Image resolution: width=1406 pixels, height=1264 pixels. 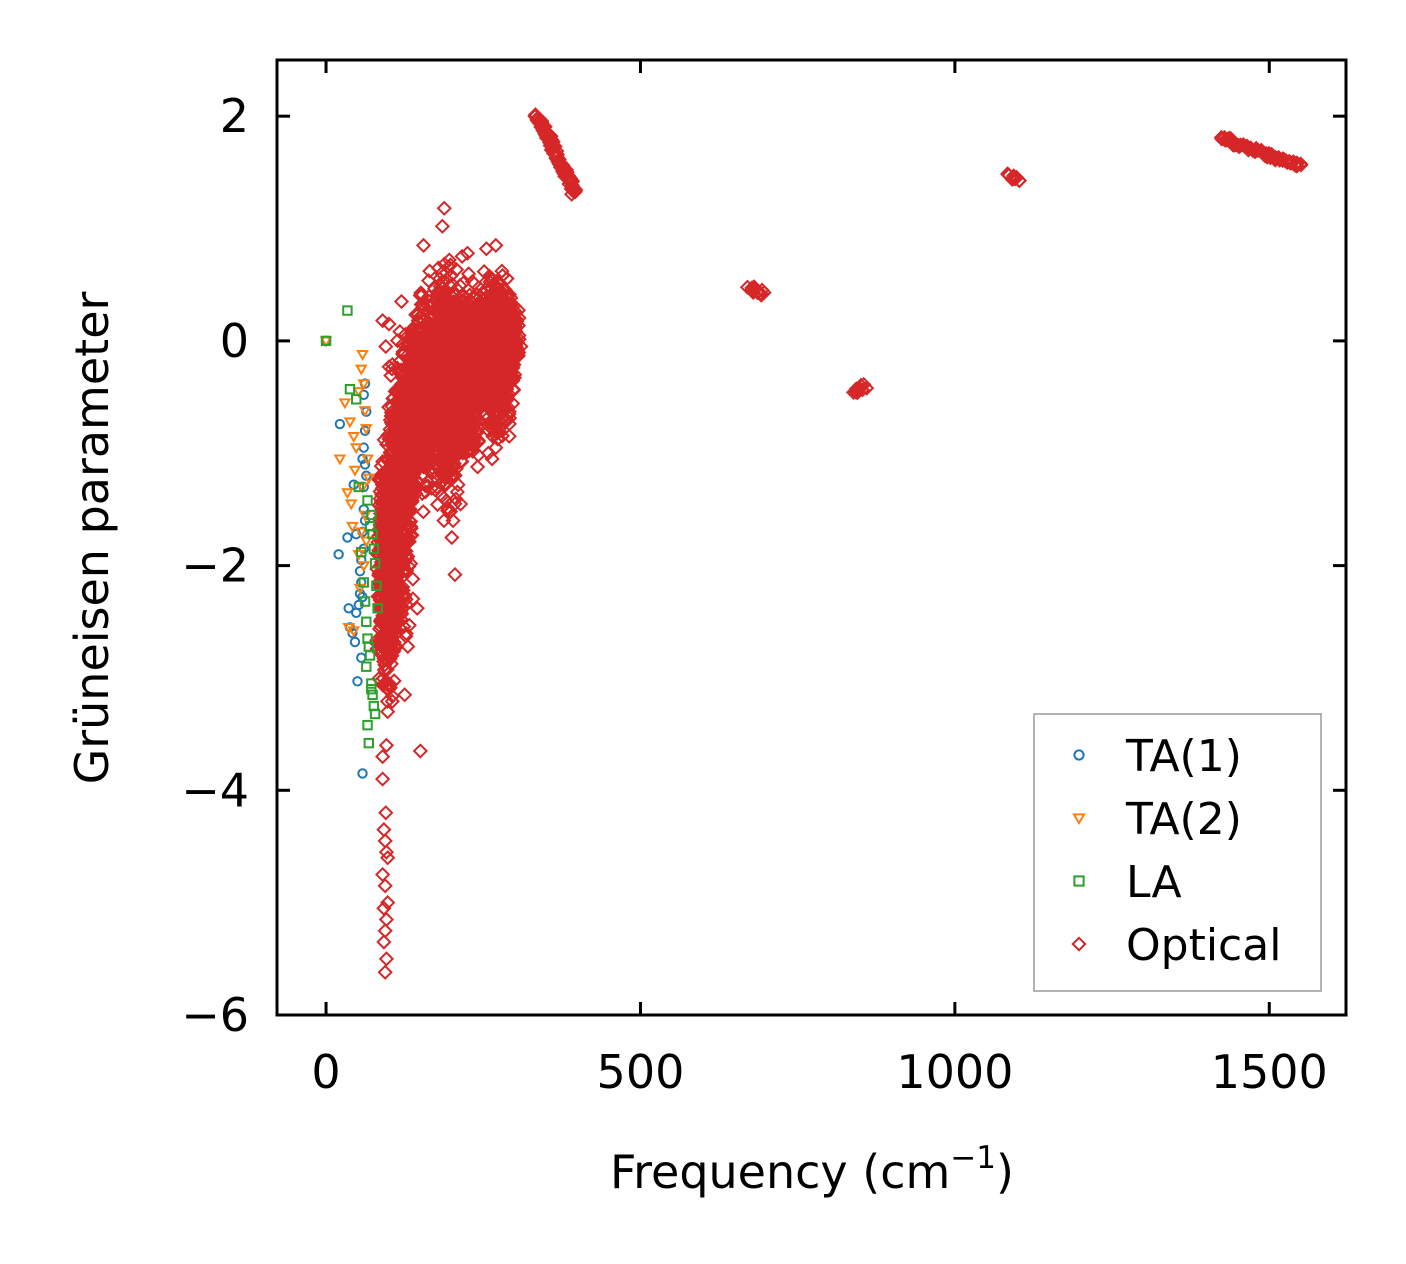 What do you see at coordinates (1269, 1072) in the screenshot?
I see `x-tick-label: 1500` at bounding box center [1269, 1072].